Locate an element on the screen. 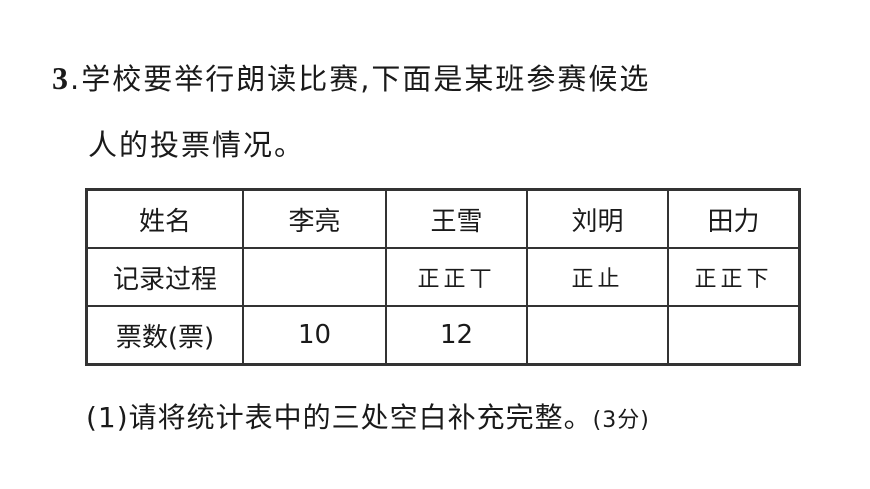  row-label: 记录过程 is located at coordinates (164, 277).